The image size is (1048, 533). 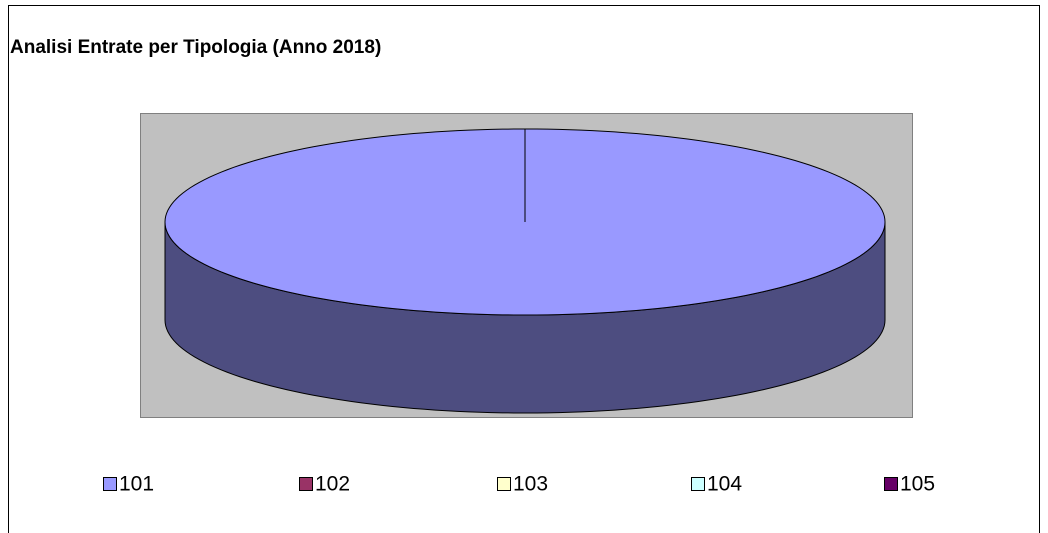 What do you see at coordinates (136, 484) in the screenshot?
I see `legend-label: 101` at bounding box center [136, 484].